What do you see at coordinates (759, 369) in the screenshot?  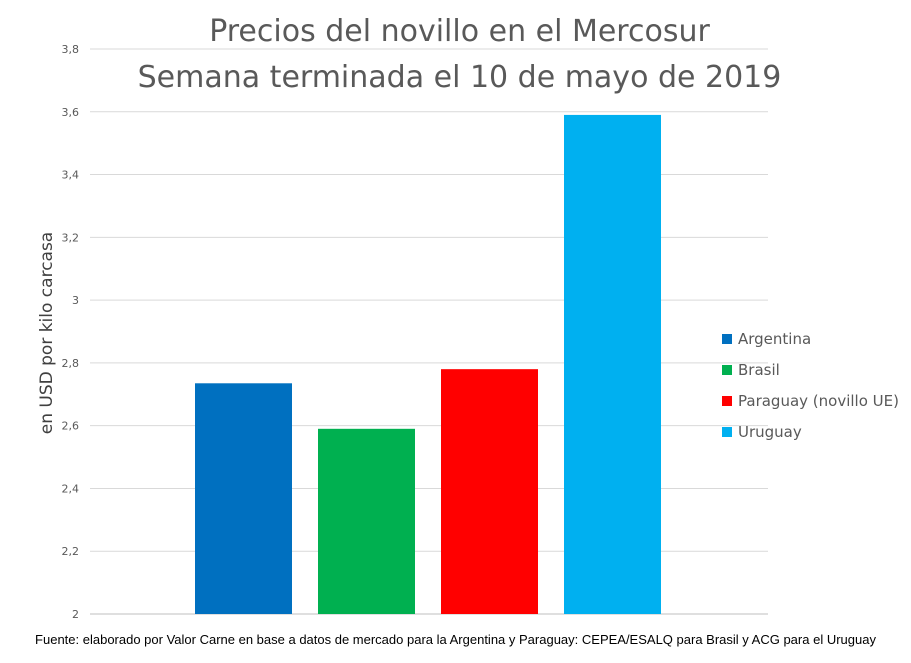 I see `legend-label-brasil: Brasil` at bounding box center [759, 369].